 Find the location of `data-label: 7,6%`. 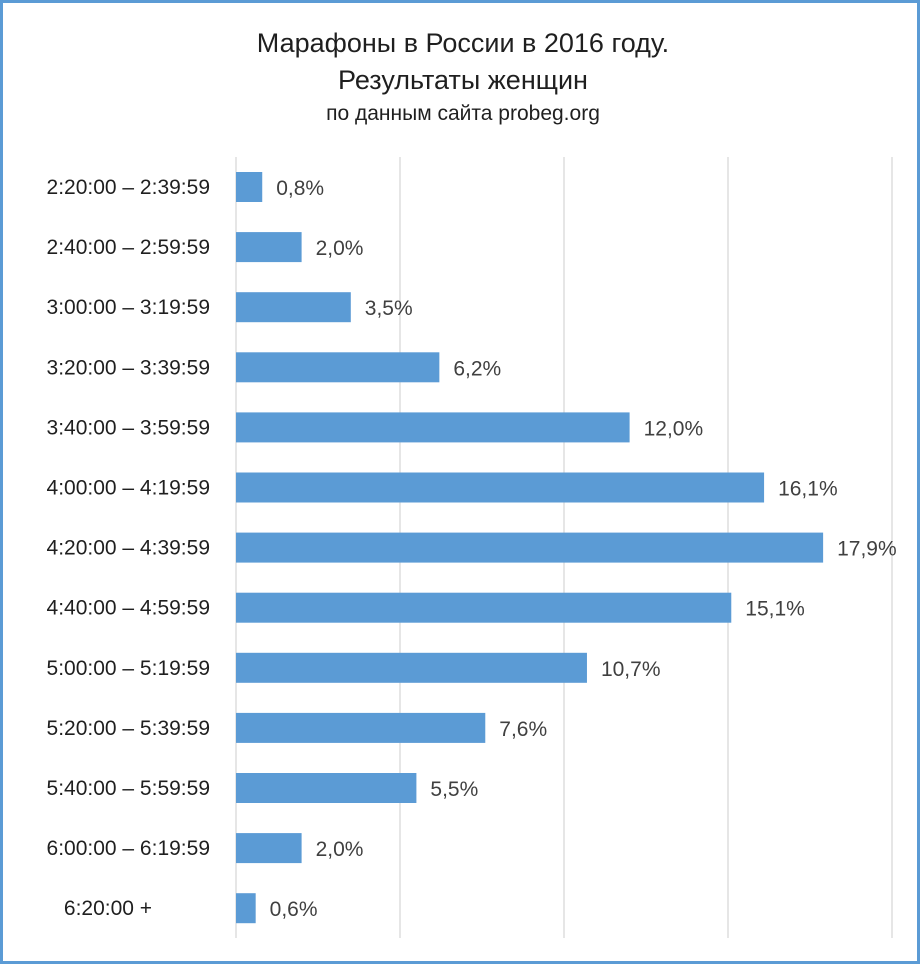

data-label: 7,6% is located at coordinates (523, 729).